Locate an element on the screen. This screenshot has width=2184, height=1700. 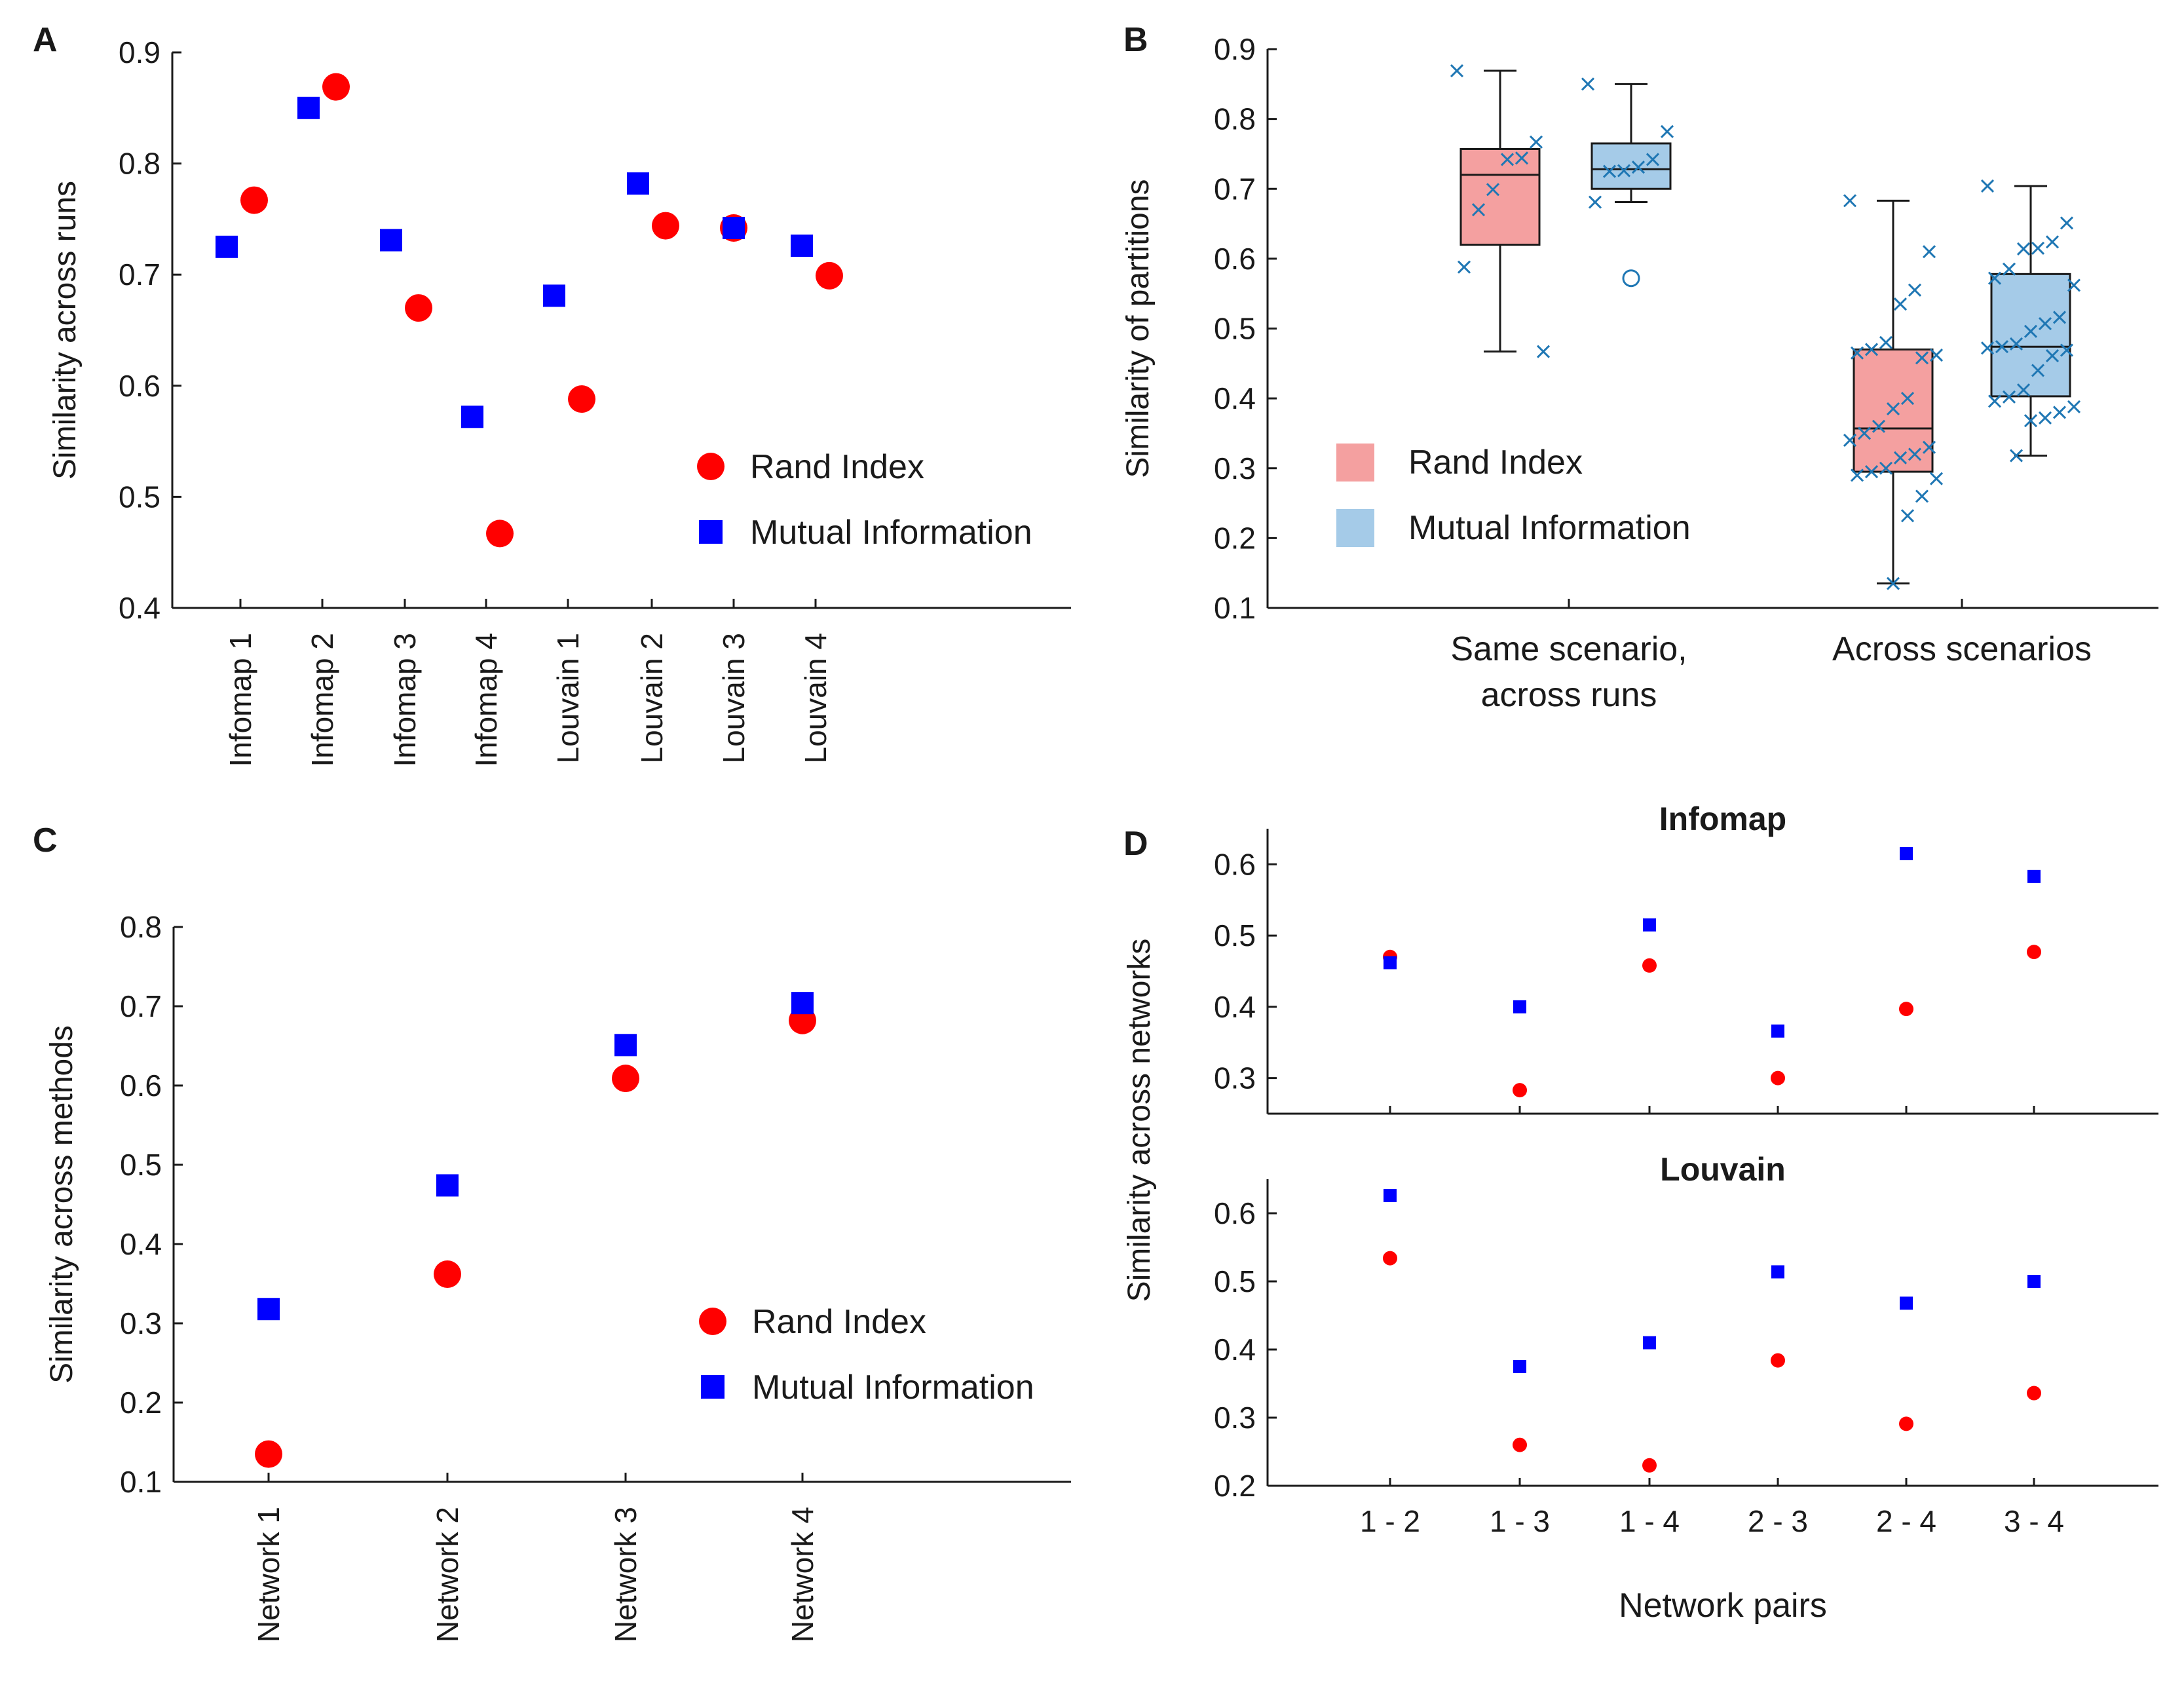
panel-d-louvain-x-tick-label: 2 - 3 is located at coordinates (1778, 1521).